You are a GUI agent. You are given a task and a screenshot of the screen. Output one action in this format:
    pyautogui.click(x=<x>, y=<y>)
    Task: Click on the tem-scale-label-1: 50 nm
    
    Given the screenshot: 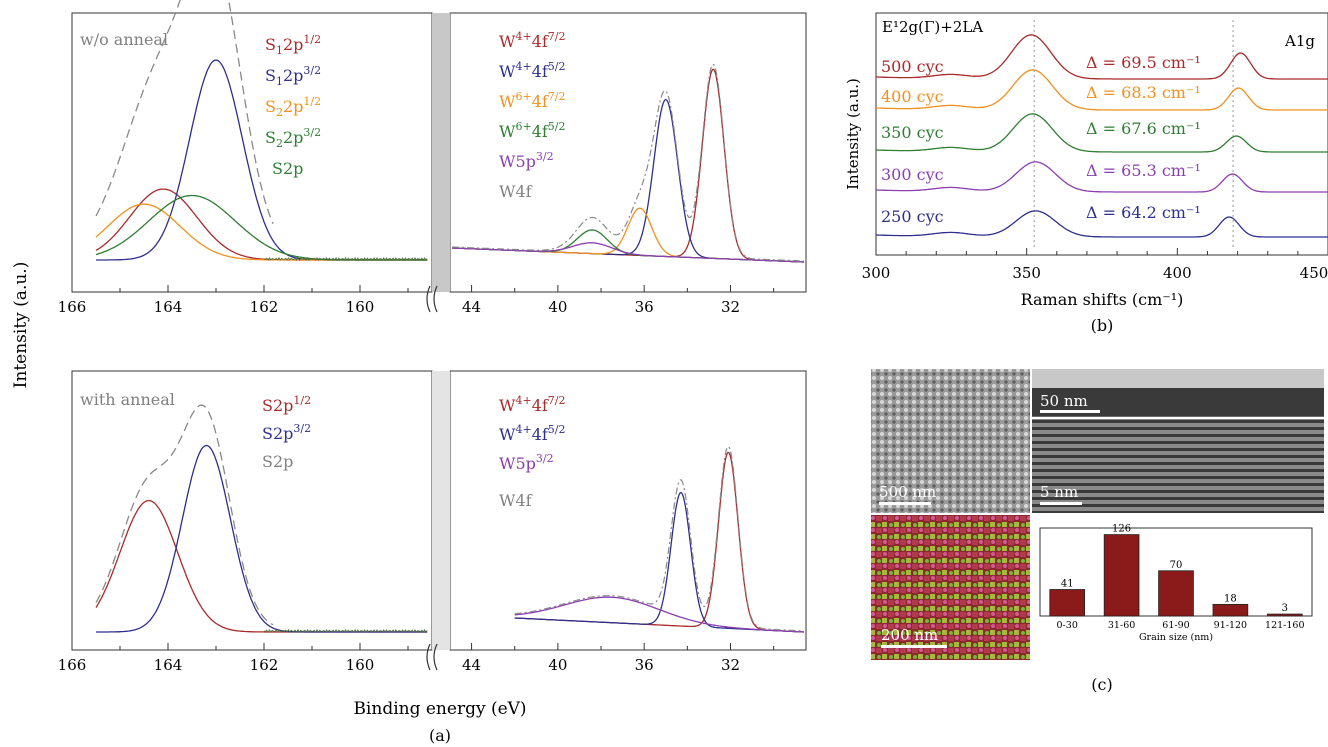 What is the action you would take?
    pyautogui.click(x=1064, y=401)
    